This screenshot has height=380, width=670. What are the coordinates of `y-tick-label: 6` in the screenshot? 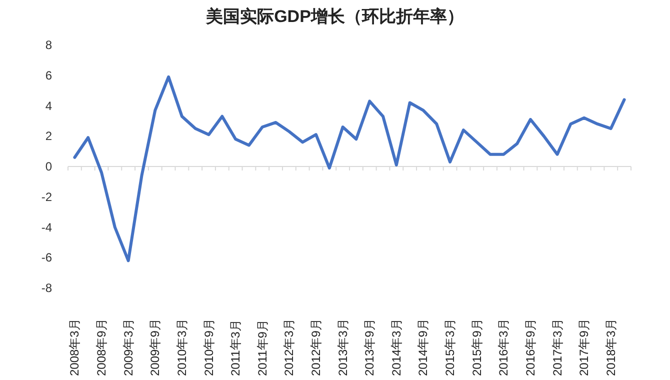 It's located at (48, 75).